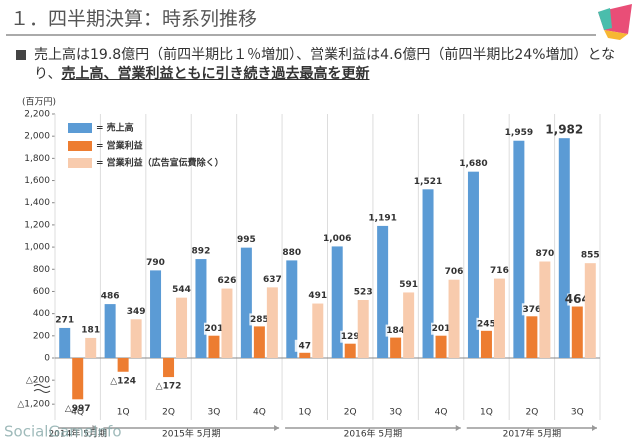 This screenshot has width=640, height=444. I want to click on value-label: △997, so click(78, 409).